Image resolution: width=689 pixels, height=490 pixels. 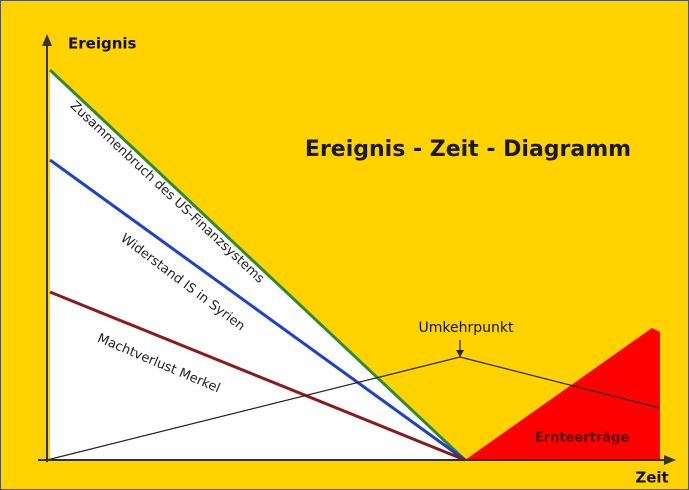 I want to click on pointer-head, so click(x=460, y=353).